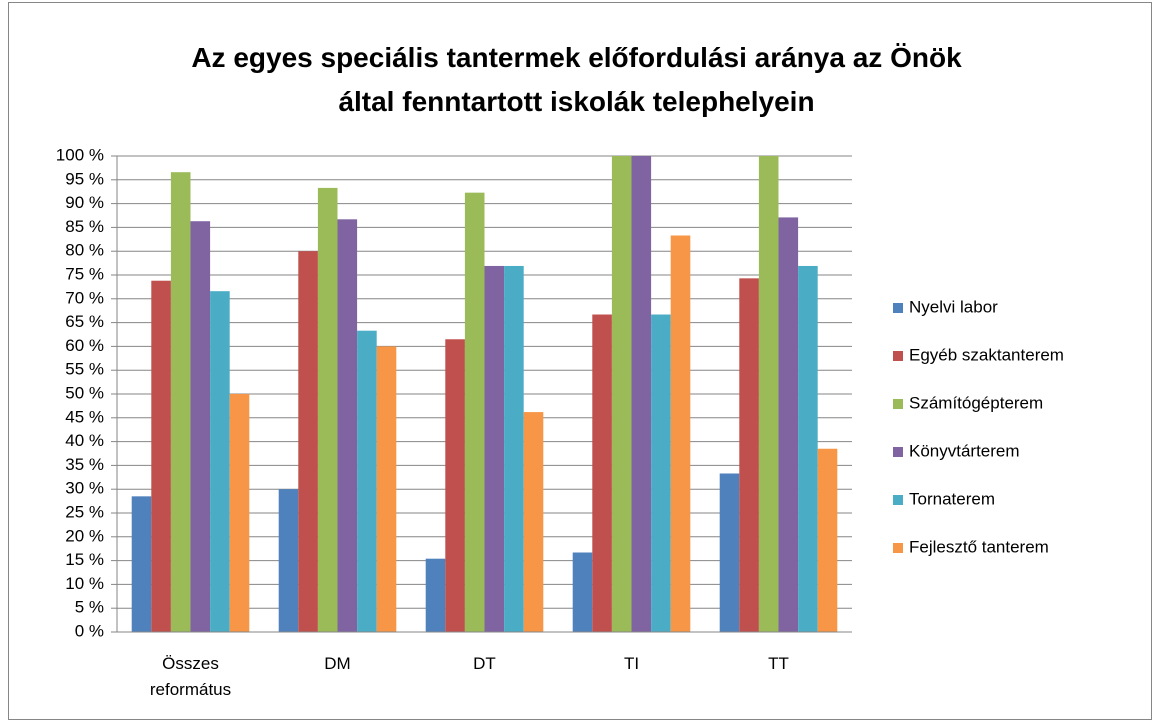 This screenshot has height=722, width=1153. I want to click on y-tick-label: 0 %, so click(89, 630).